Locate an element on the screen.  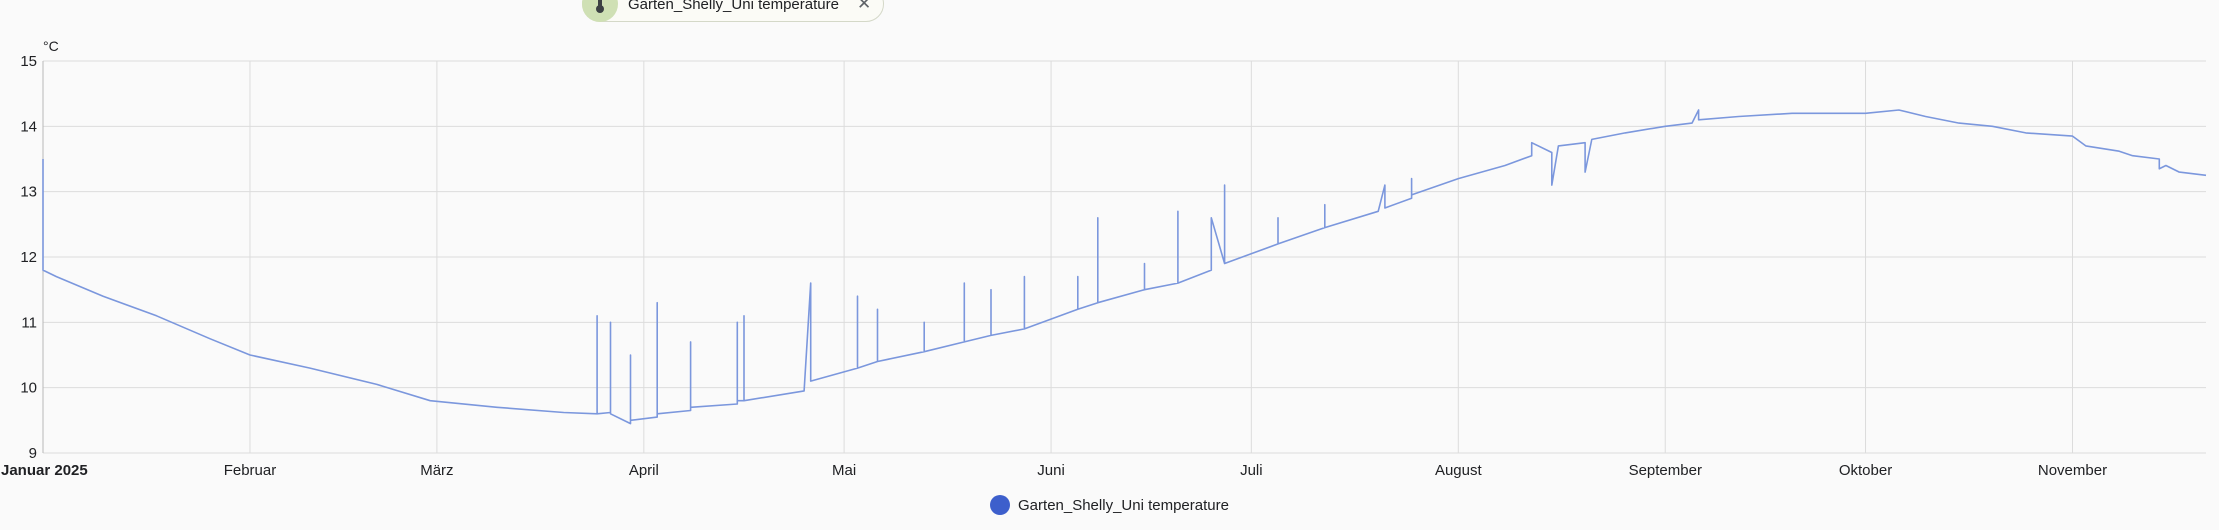
y-tick-label: 10 is located at coordinates (28, 388).